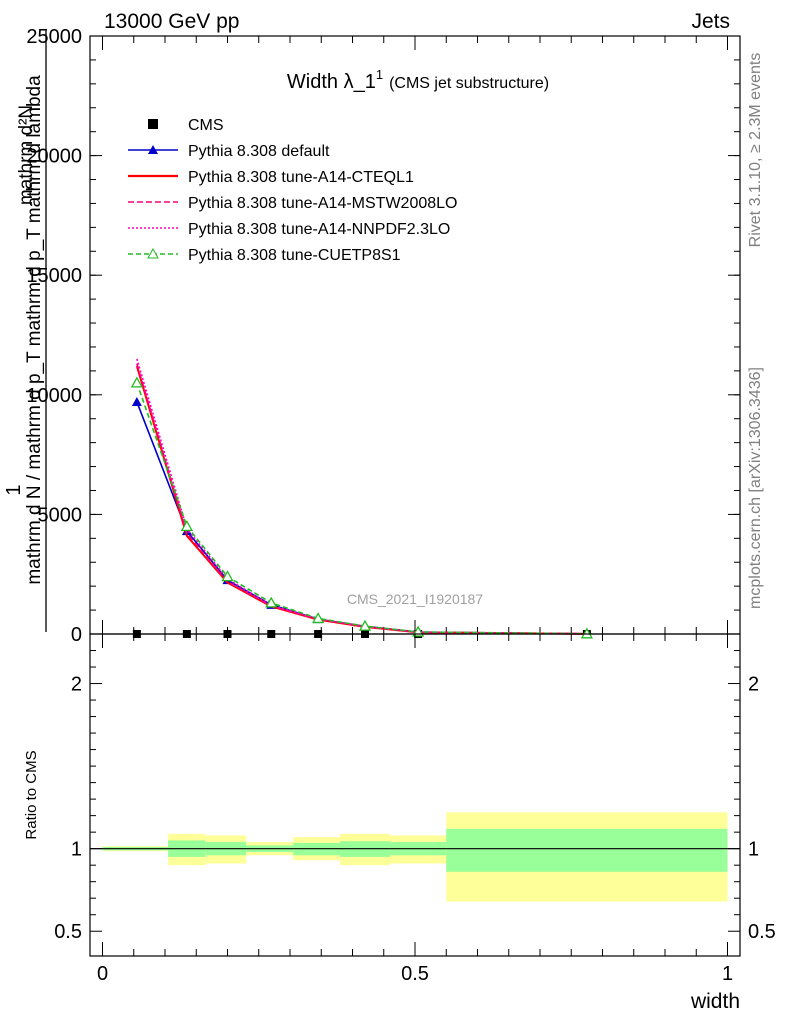  What do you see at coordinates (361, 508) in the screenshot?
I see `series-line-cuetp8s1` at bounding box center [361, 508].